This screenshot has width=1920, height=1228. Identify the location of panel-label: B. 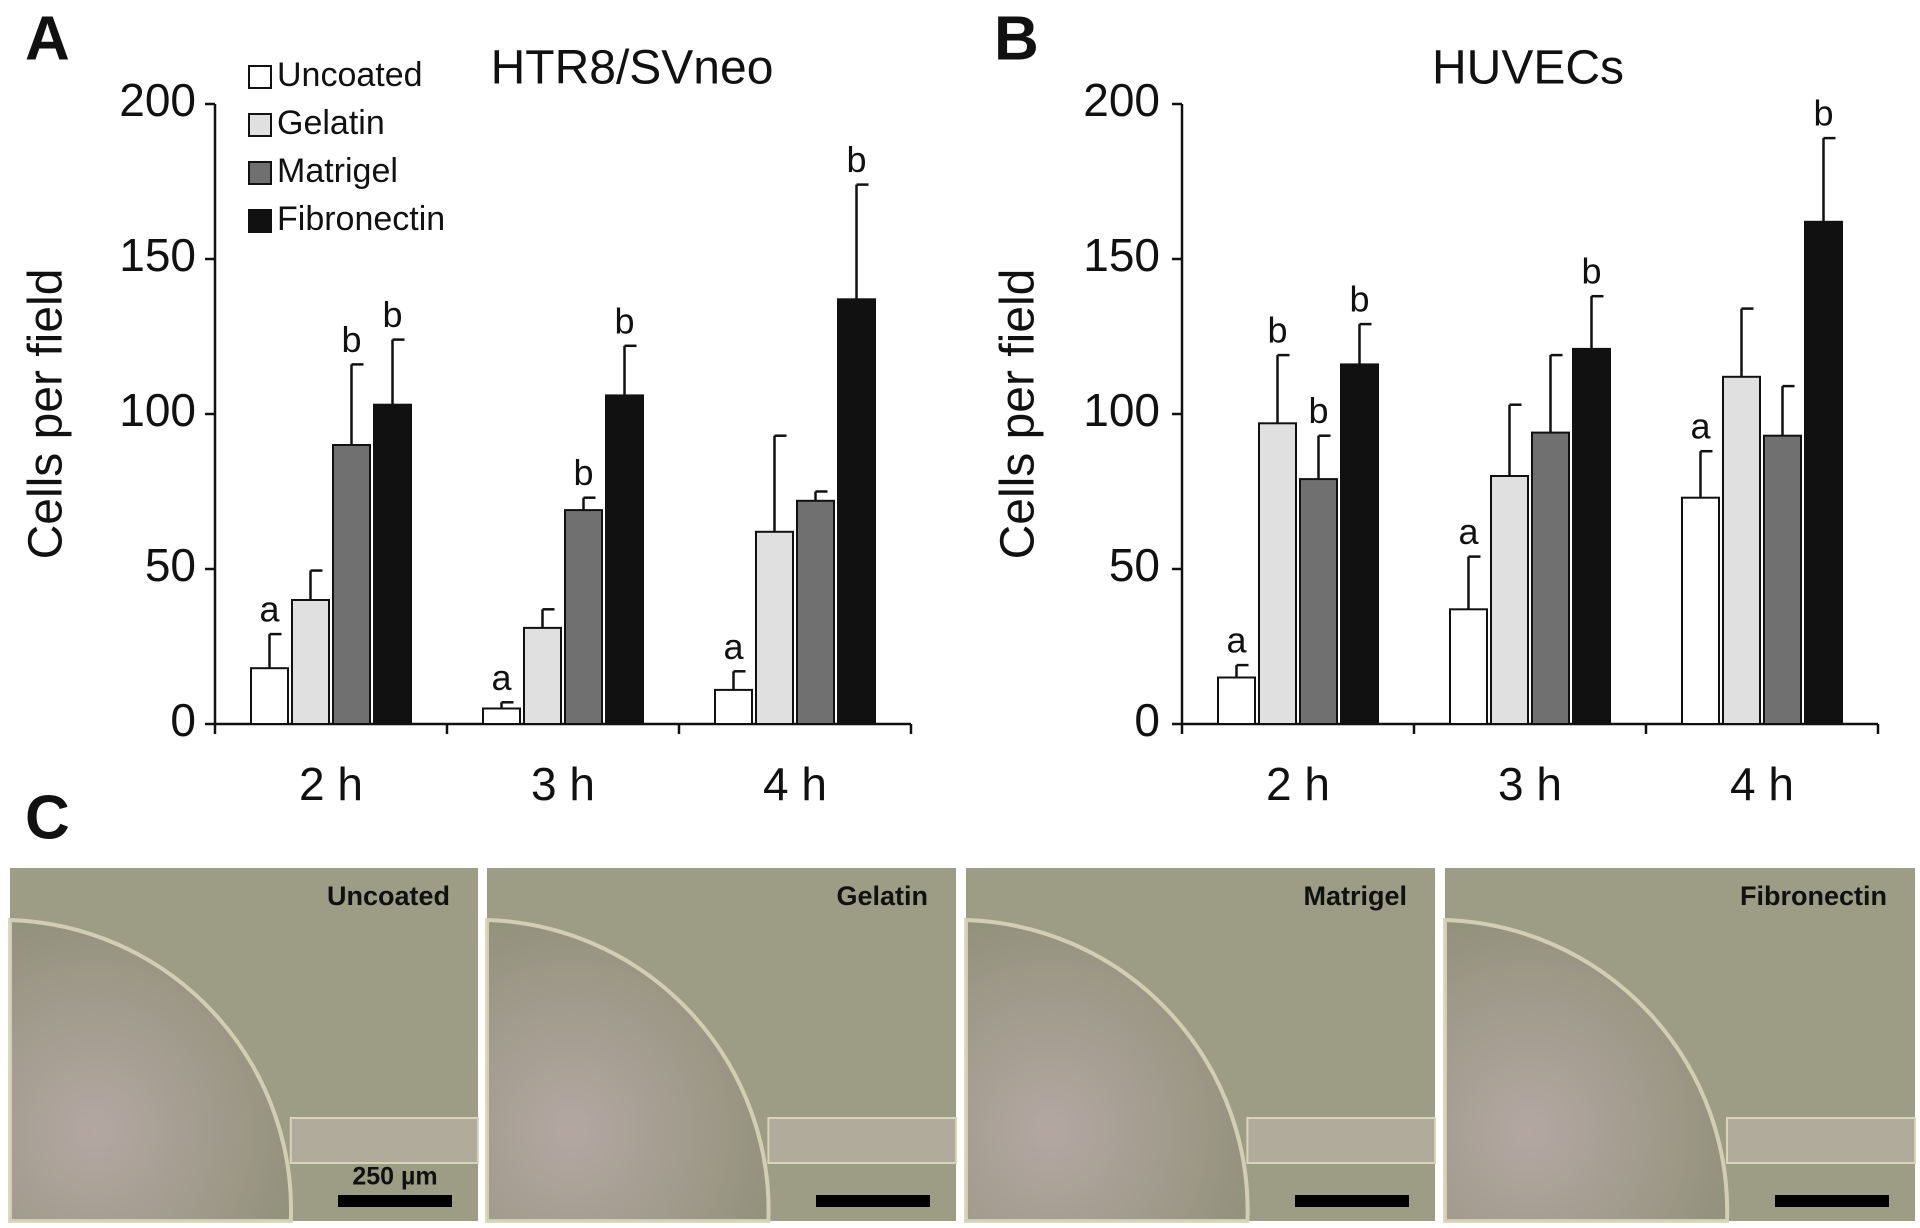
(1016, 38).